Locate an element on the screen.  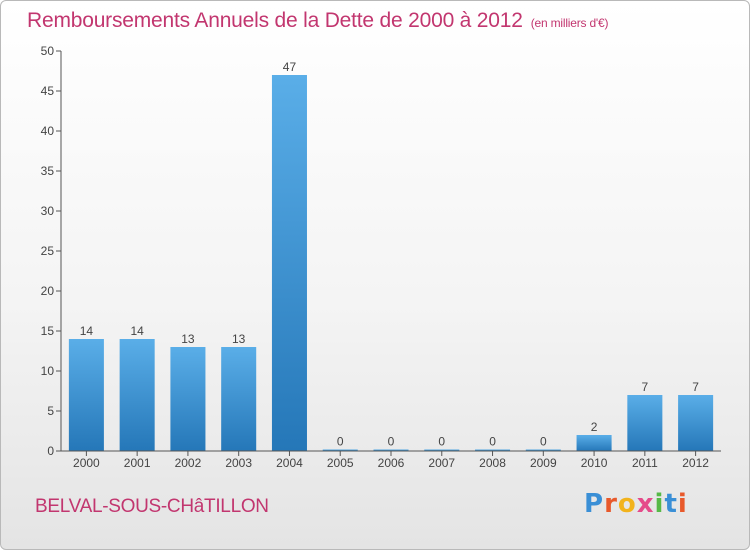
y-tick-label: 20 is located at coordinates (48, 291).